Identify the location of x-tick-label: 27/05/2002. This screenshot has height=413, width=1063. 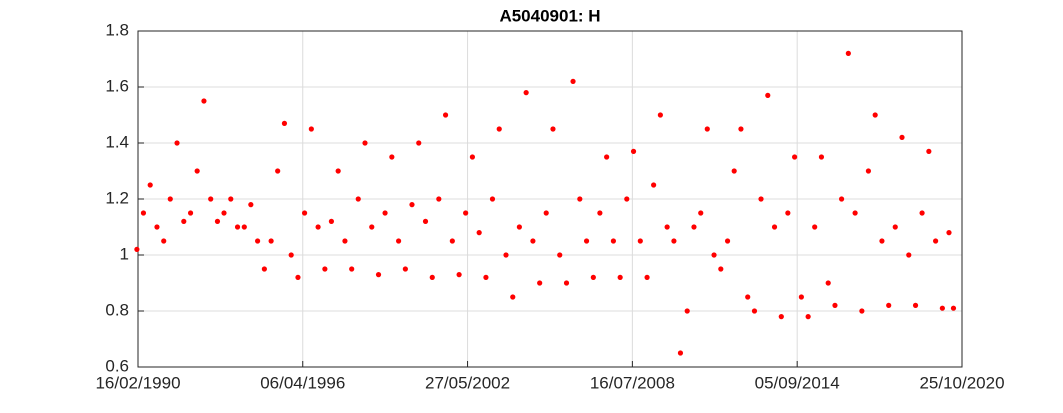
(467, 382).